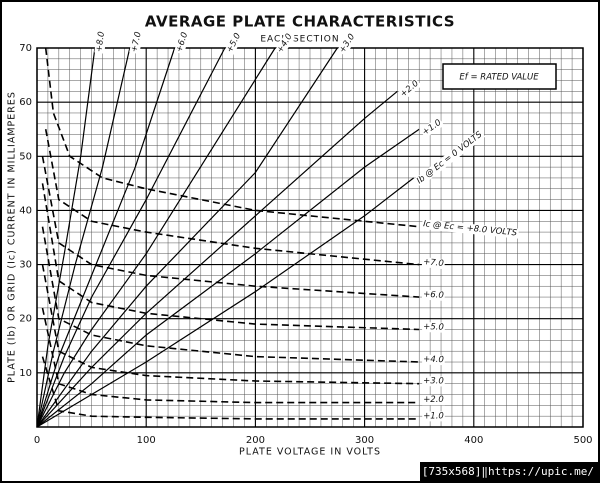 The image size is (600, 483). Describe the element at coordinates (364, 440) in the screenshot. I see `x-tick-label: 300` at that location.